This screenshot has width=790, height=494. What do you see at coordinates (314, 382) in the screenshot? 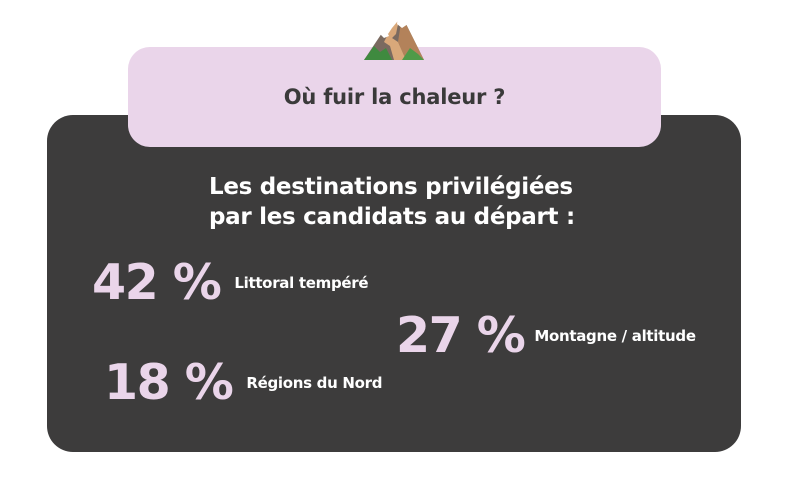
I see `stat-label: Régions du Nord` at bounding box center [314, 382].